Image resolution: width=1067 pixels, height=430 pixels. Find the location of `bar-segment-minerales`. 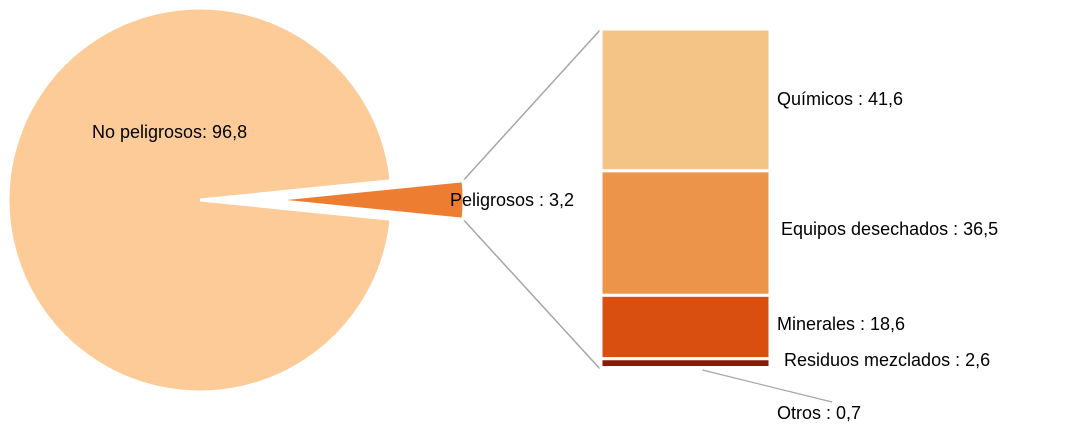

bar-segment-minerales is located at coordinates (685, 327).